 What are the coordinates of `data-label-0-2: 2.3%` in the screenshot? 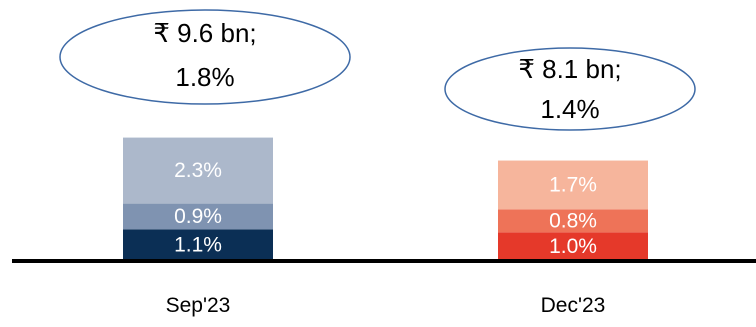 It's located at (198, 170).